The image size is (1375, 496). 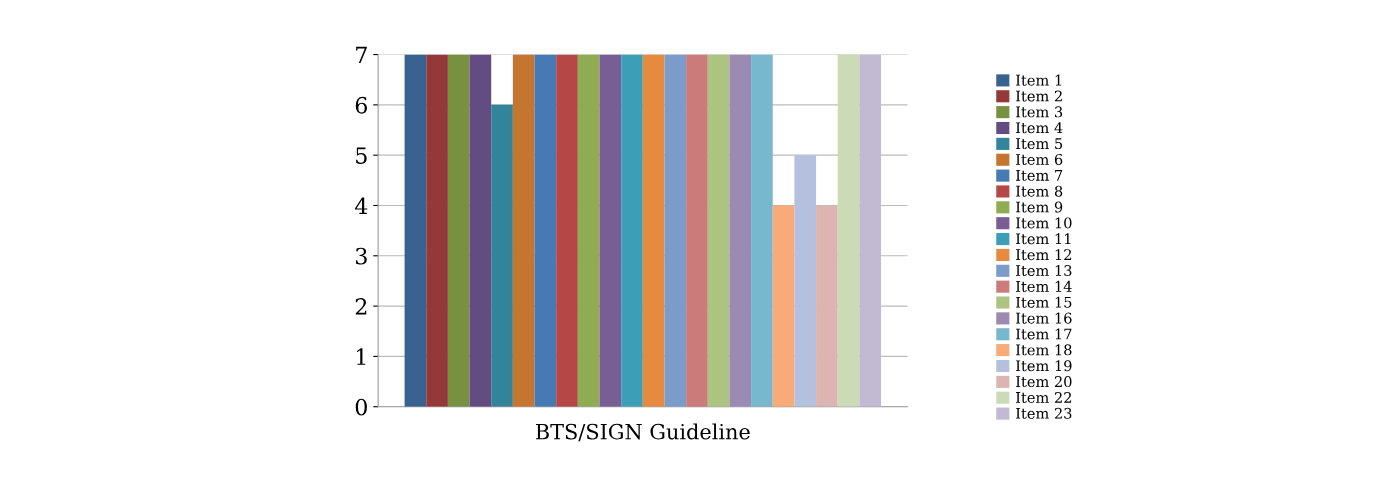 I want to click on legend-label: Item 16, so click(x=1044, y=318).